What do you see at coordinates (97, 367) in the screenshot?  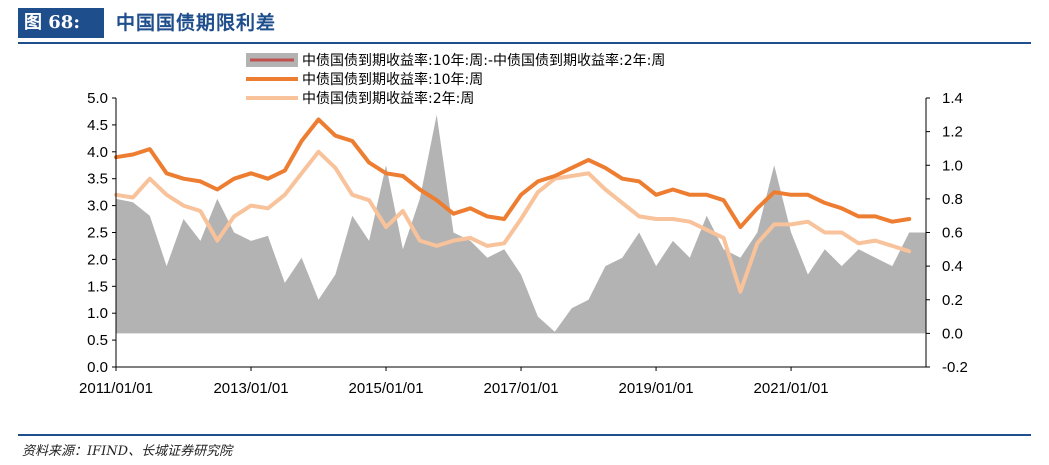 I see `left-tick-label: 0.0` at bounding box center [97, 367].